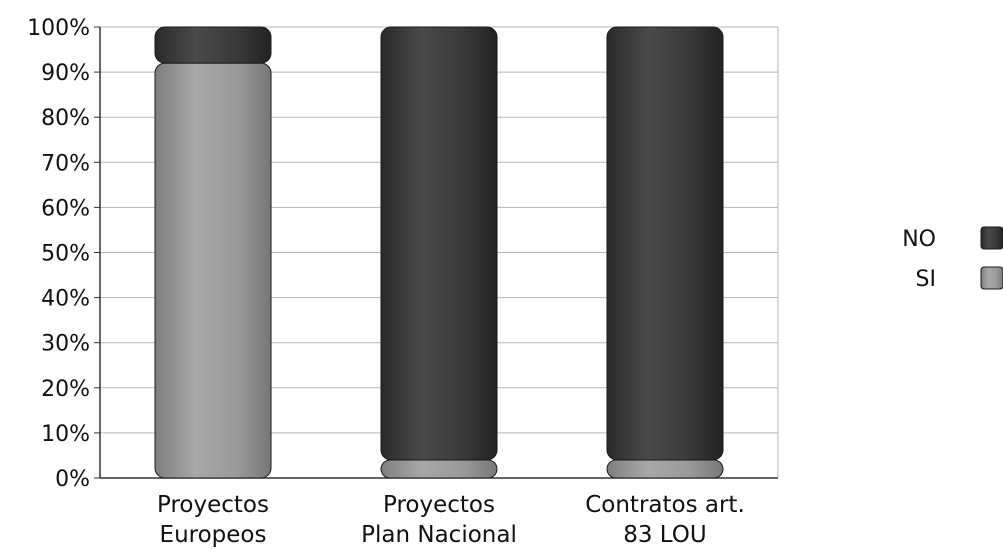  What do you see at coordinates (65, 163) in the screenshot?
I see `y-tick-label: 70%` at bounding box center [65, 163].